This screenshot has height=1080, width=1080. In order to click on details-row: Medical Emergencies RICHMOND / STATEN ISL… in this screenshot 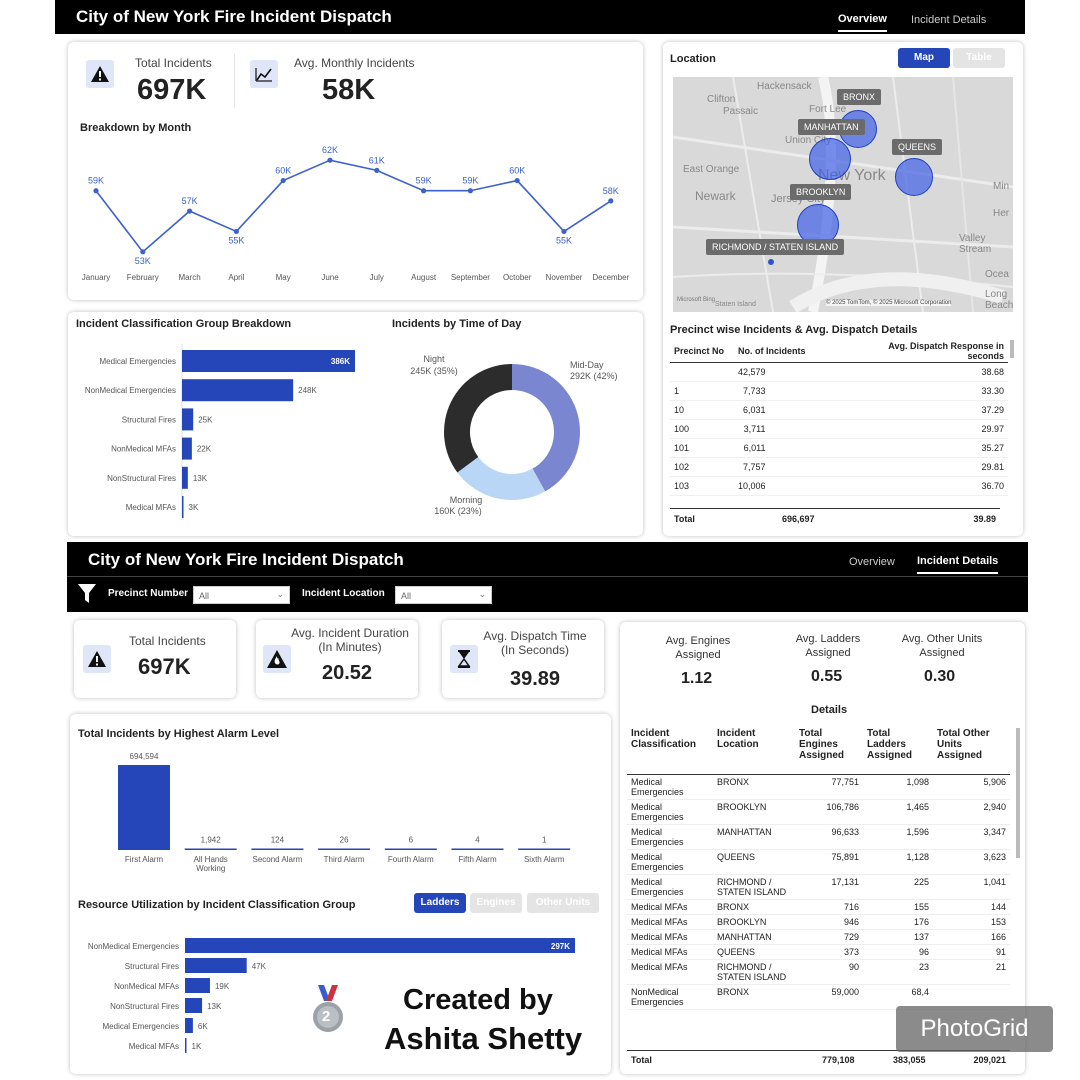, I will do `click(818, 887)`.